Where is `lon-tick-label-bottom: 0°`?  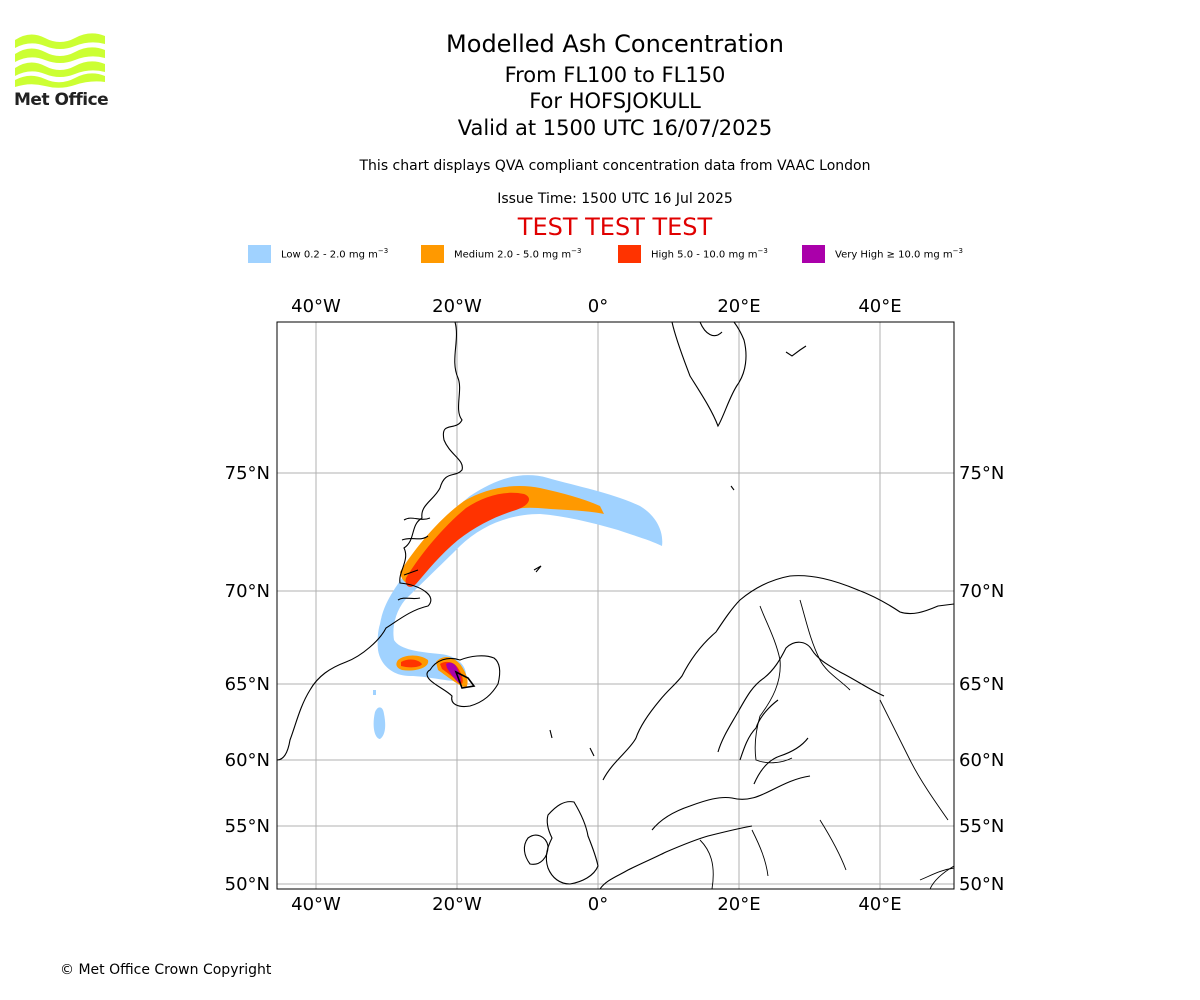 lon-tick-label-bottom: 0° is located at coordinates (598, 904).